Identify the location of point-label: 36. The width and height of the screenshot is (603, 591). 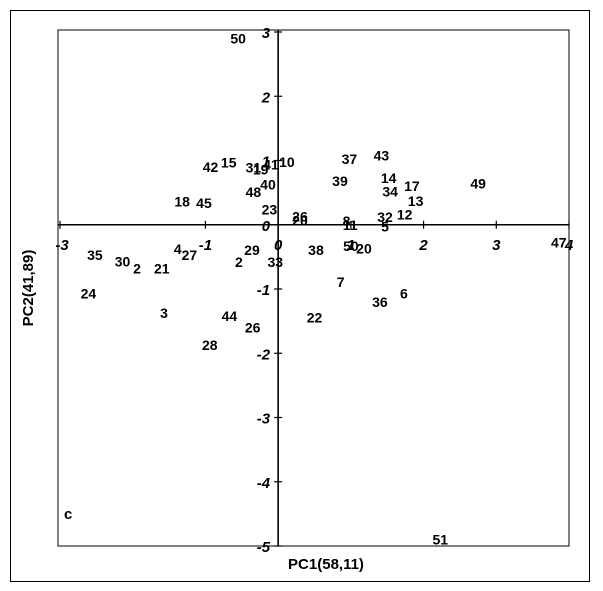
(380, 302).